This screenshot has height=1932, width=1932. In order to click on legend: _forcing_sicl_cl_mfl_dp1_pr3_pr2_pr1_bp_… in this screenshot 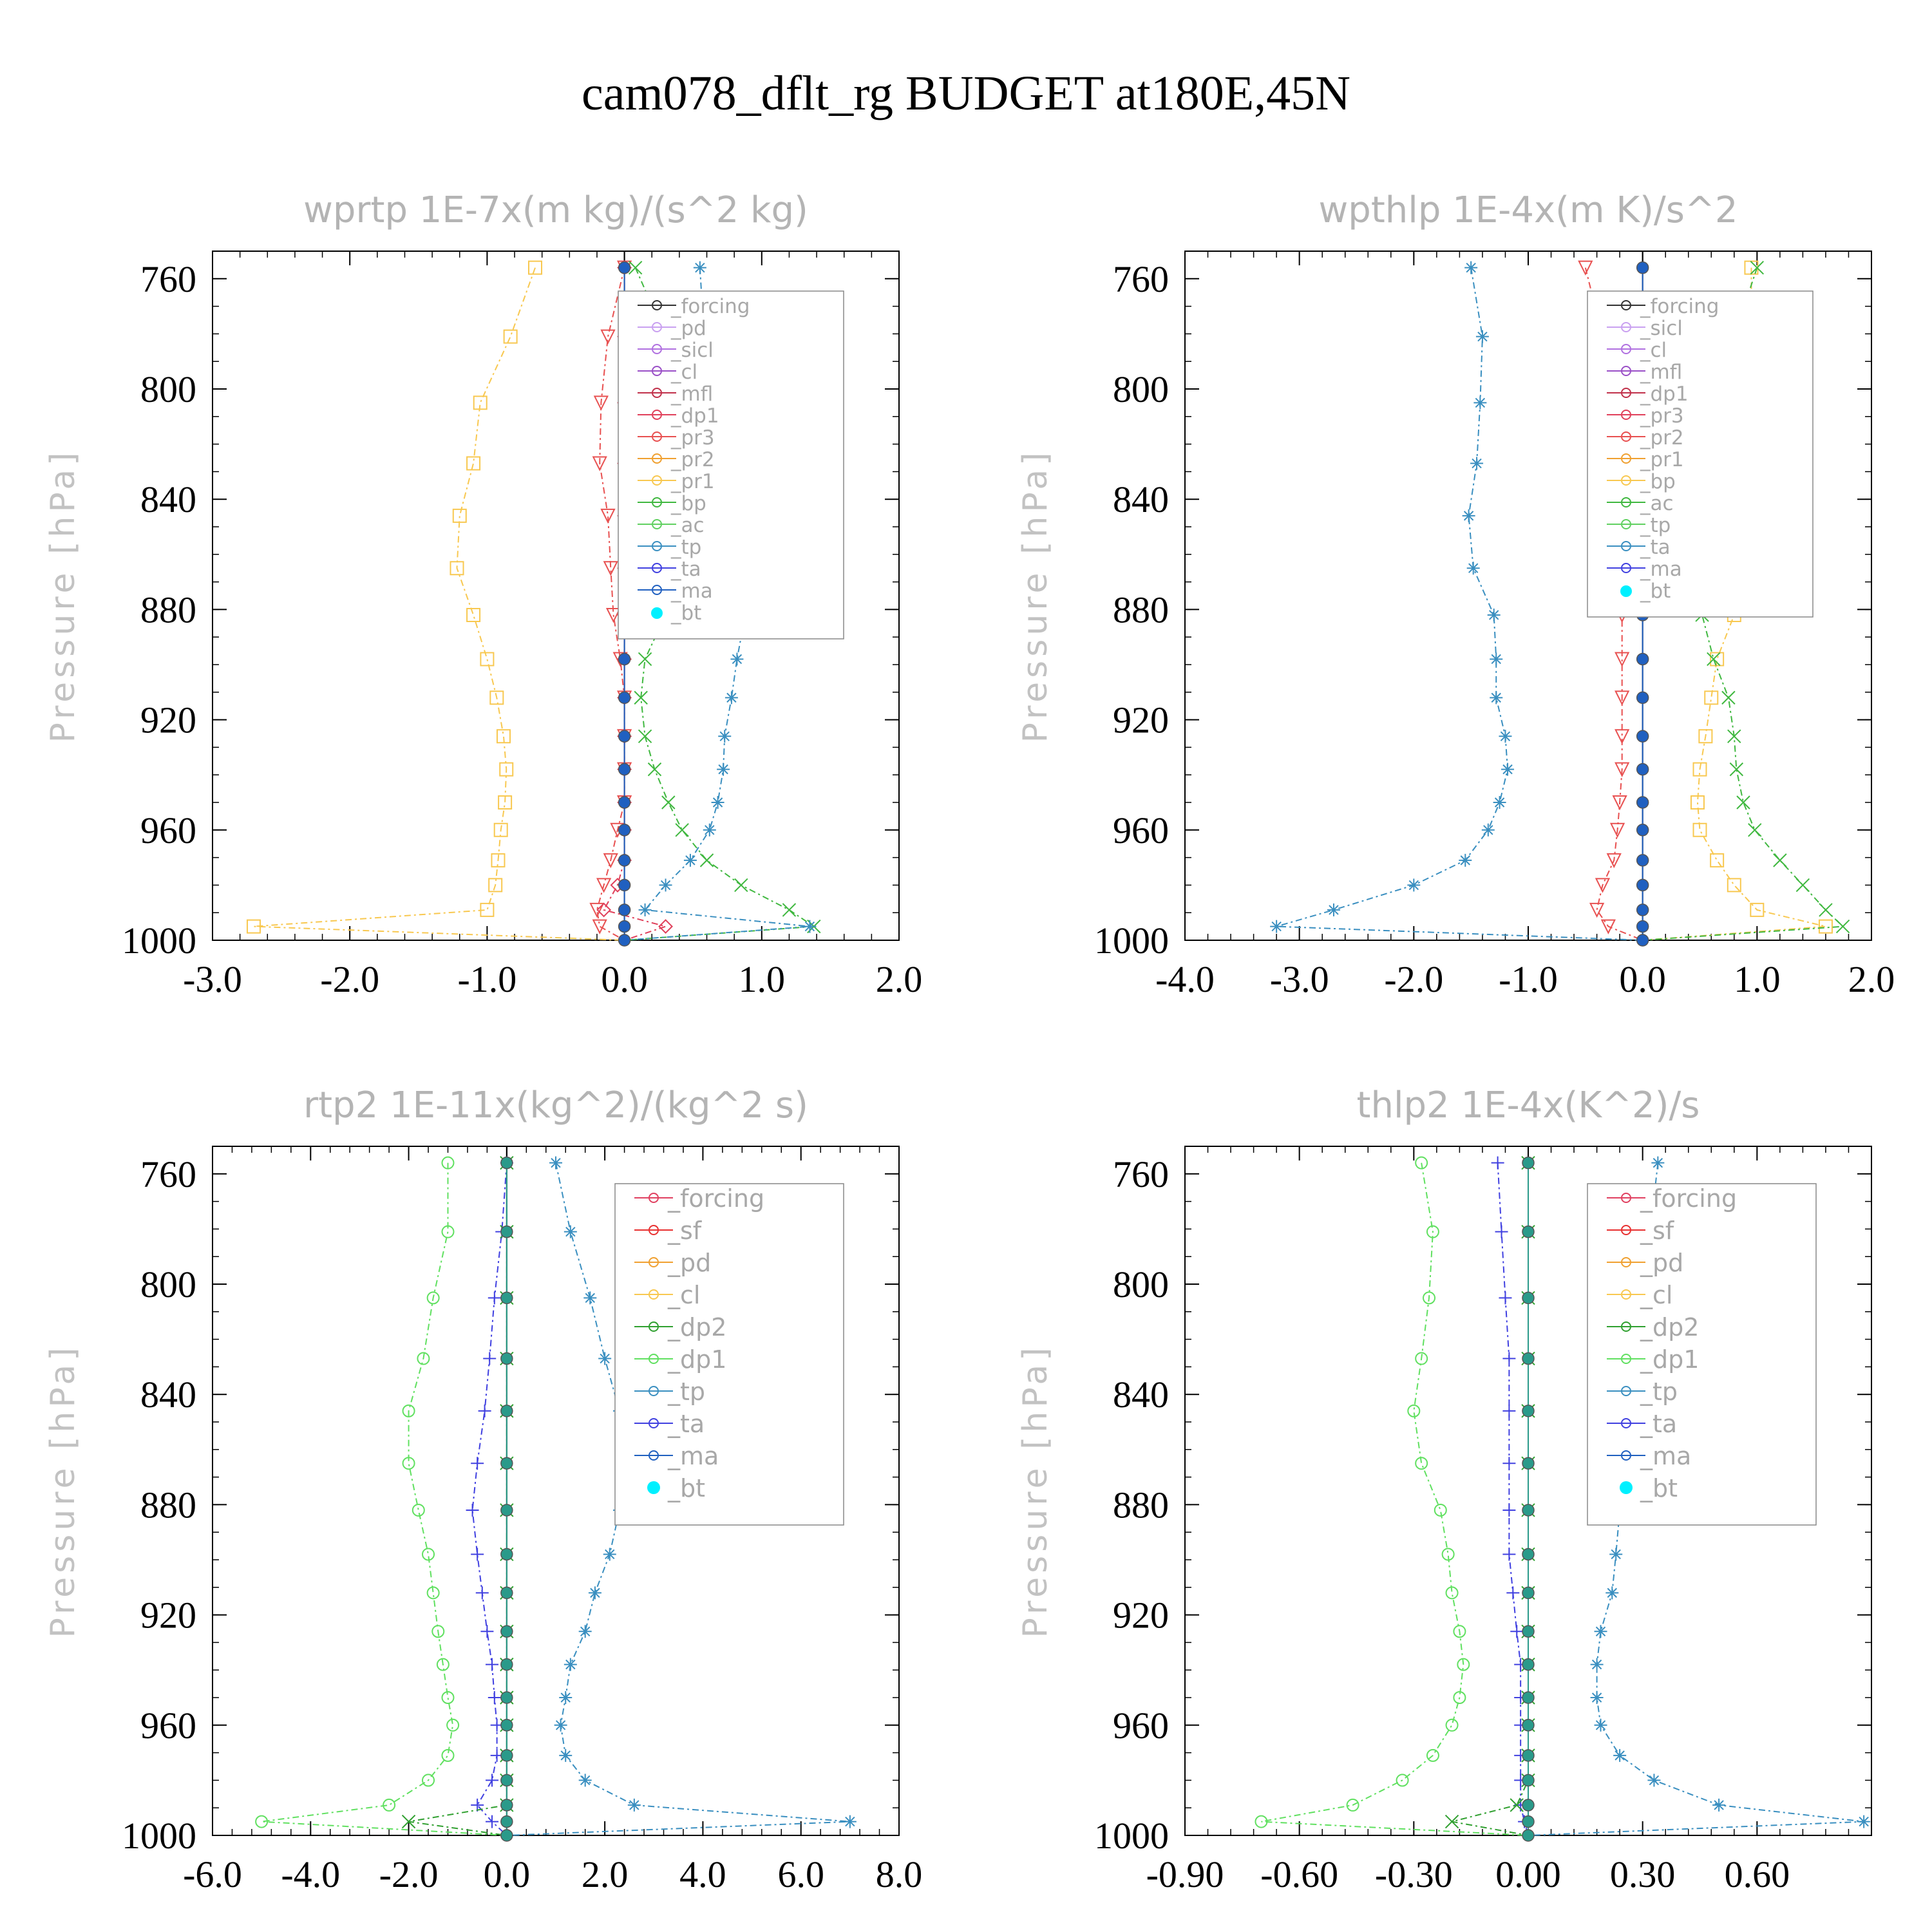, I will do `click(1700, 454)`.